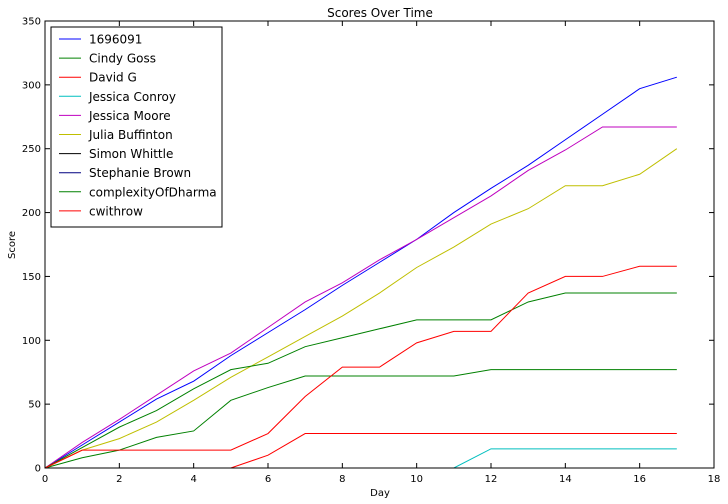 The height and width of the screenshot is (504, 728). What do you see at coordinates (268, 479) in the screenshot?
I see `x-tick-label: 6` at bounding box center [268, 479].